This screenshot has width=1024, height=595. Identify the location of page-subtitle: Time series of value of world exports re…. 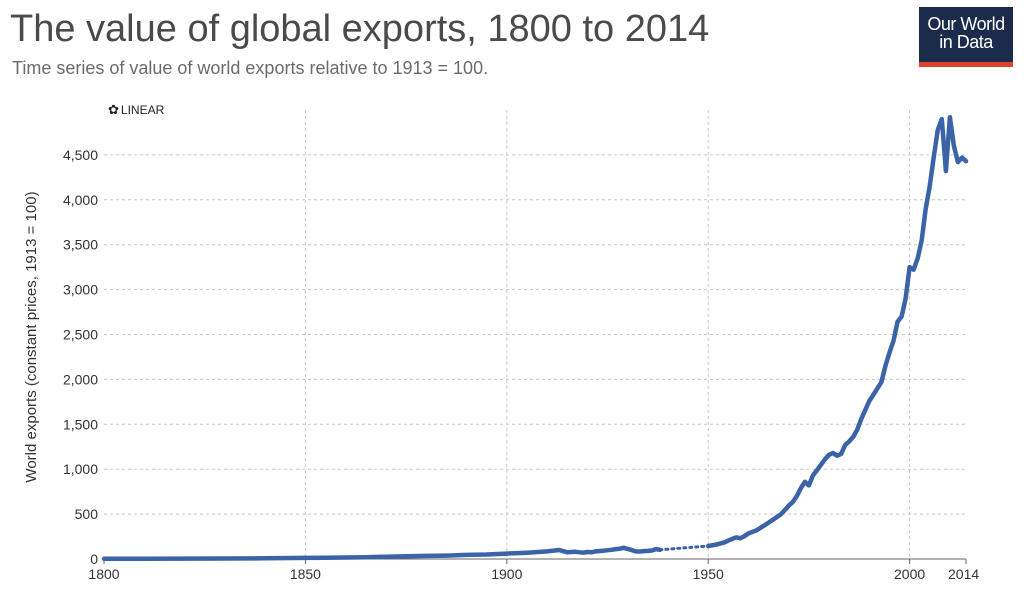
(250, 68).